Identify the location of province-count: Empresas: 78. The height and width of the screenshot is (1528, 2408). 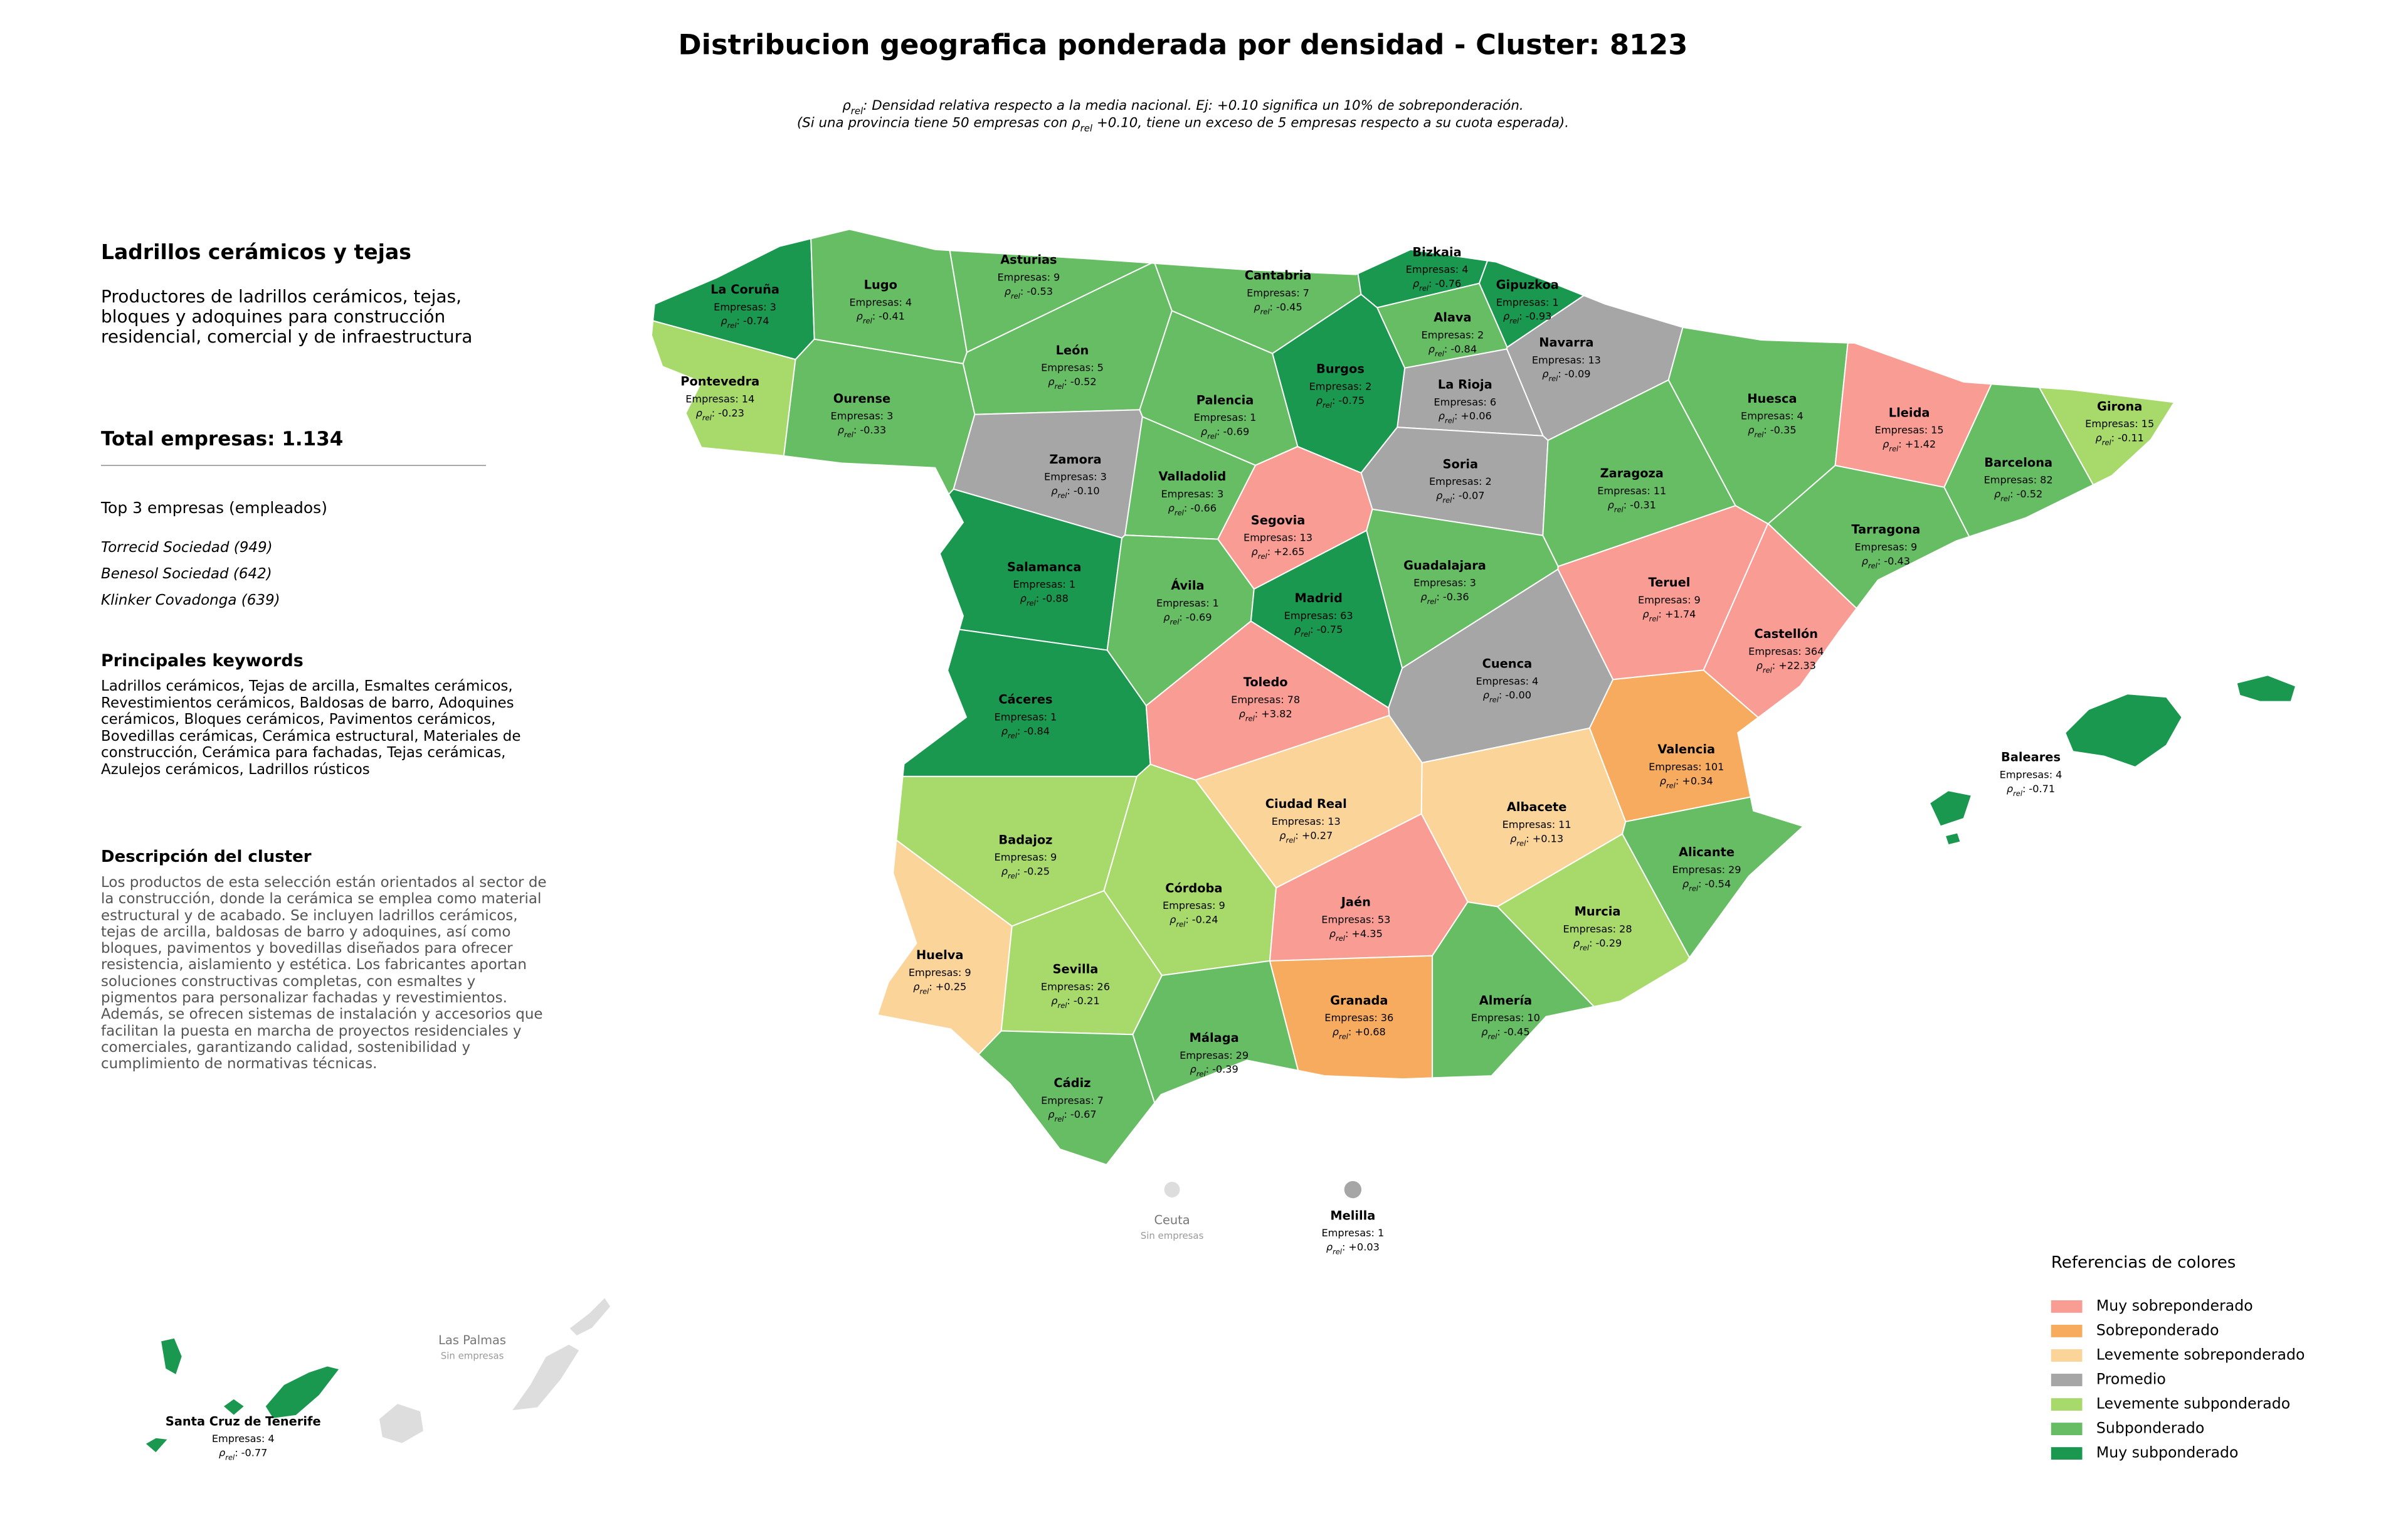
(1265, 700).